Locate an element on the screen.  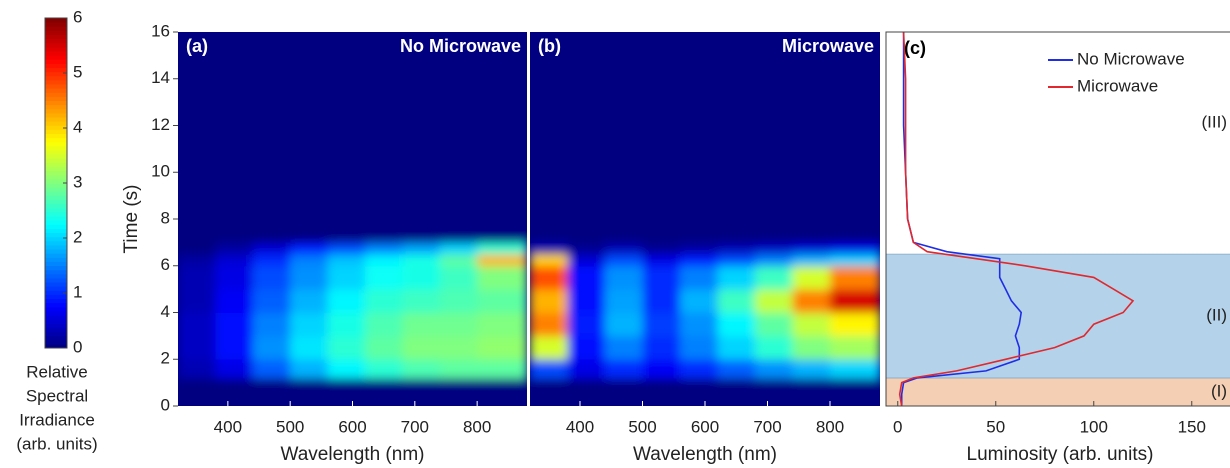
x-axis-label: Luminosity (arb. units) is located at coordinates (1060, 454).